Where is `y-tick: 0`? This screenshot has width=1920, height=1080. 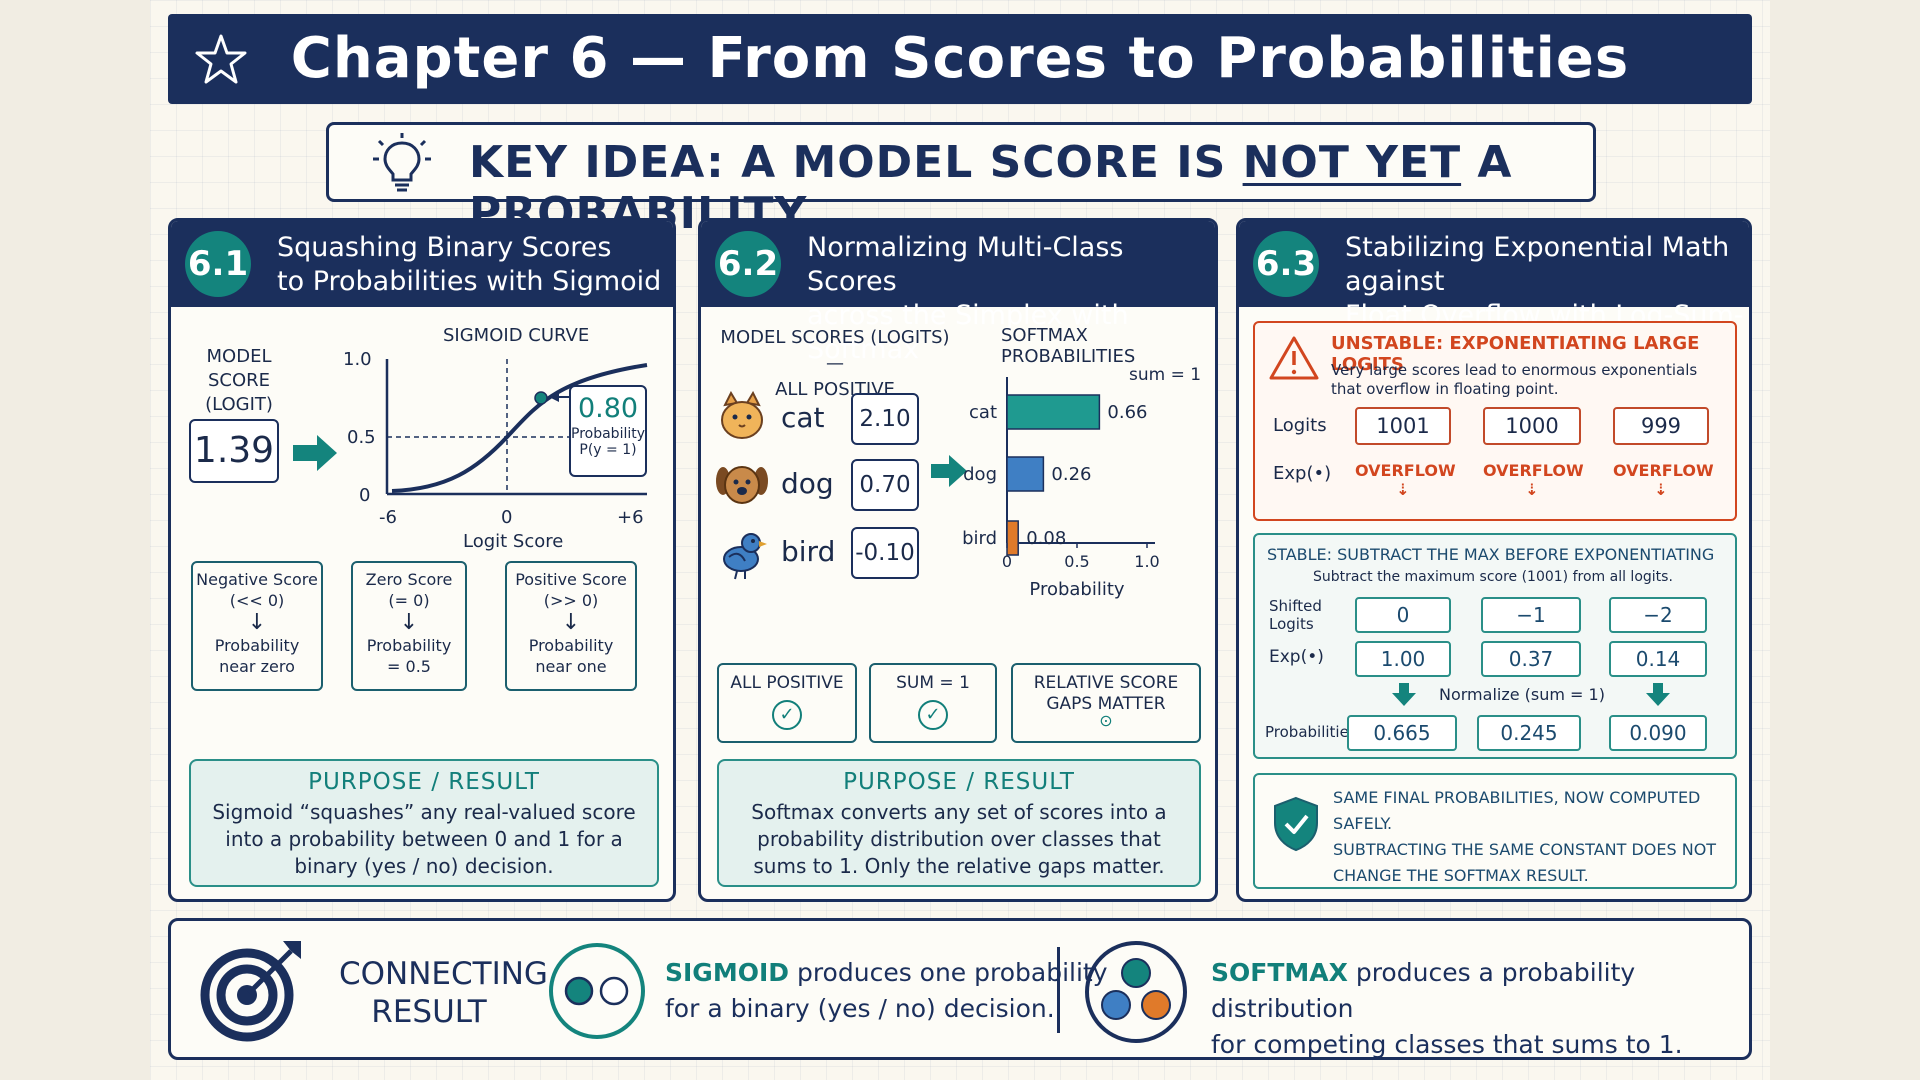 y-tick: 0 is located at coordinates (365, 495).